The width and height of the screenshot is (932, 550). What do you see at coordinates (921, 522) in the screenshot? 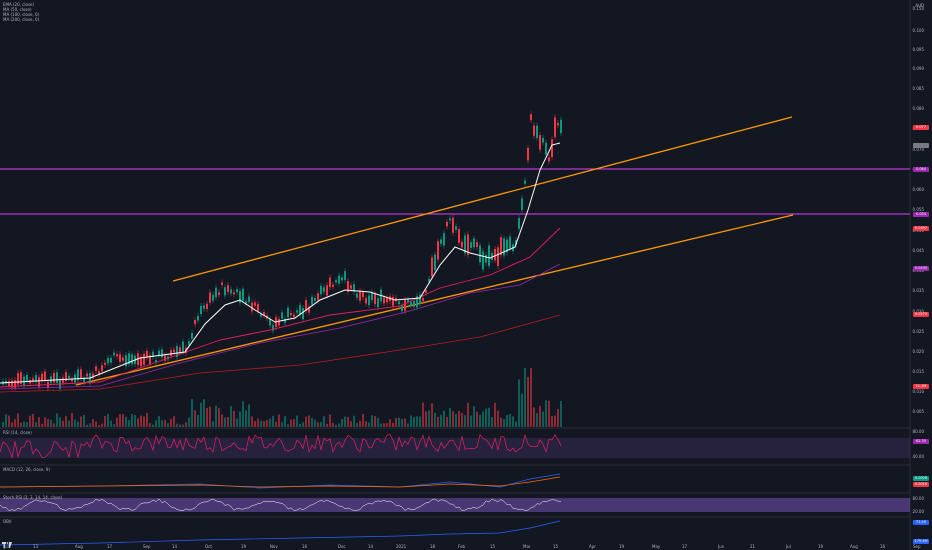
I see `price-tag: 72.40` at bounding box center [921, 522].